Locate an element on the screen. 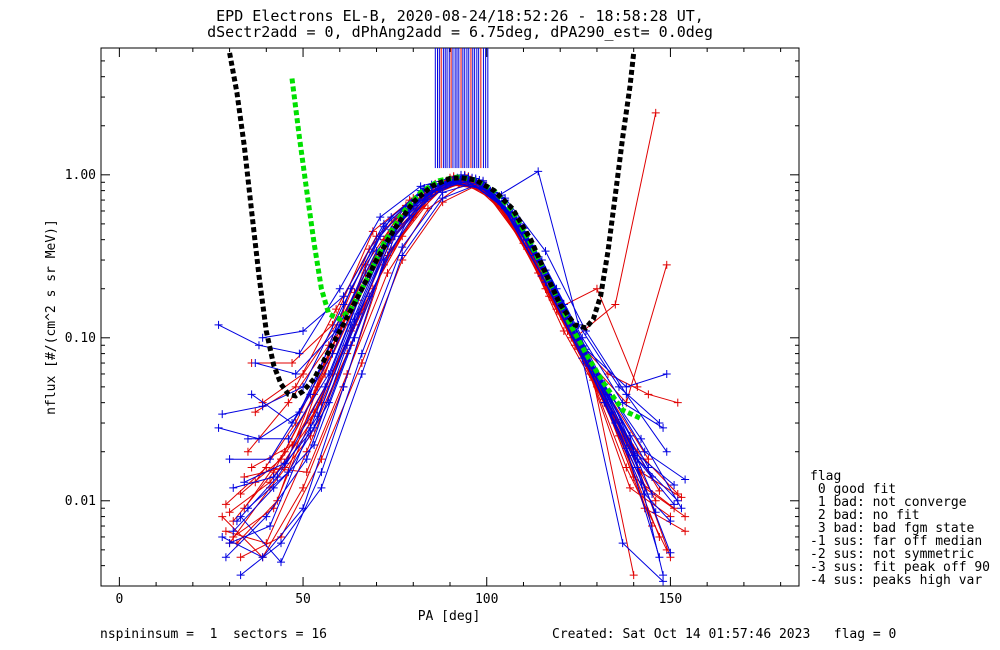 This screenshot has height=650, width=1000. y-tick-label: 0.10 is located at coordinates (80, 338).